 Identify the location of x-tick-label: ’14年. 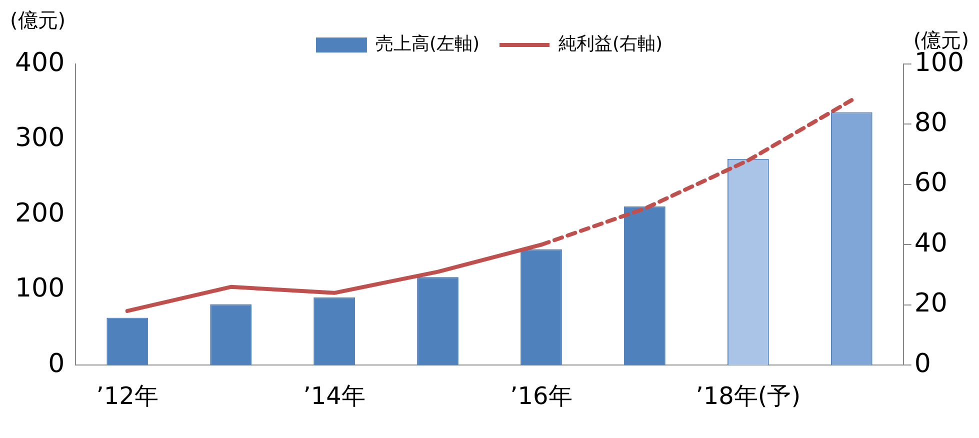
(334, 396).